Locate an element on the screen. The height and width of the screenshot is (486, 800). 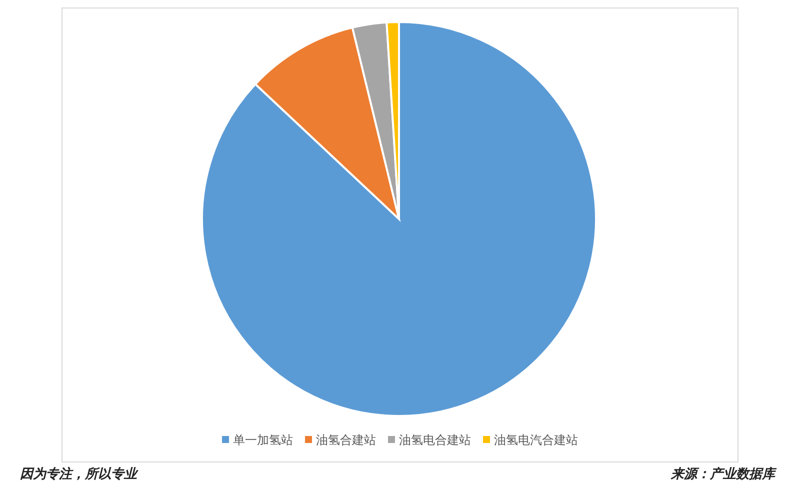
legend-label: 单一加氢站 is located at coordinates (263, 440).